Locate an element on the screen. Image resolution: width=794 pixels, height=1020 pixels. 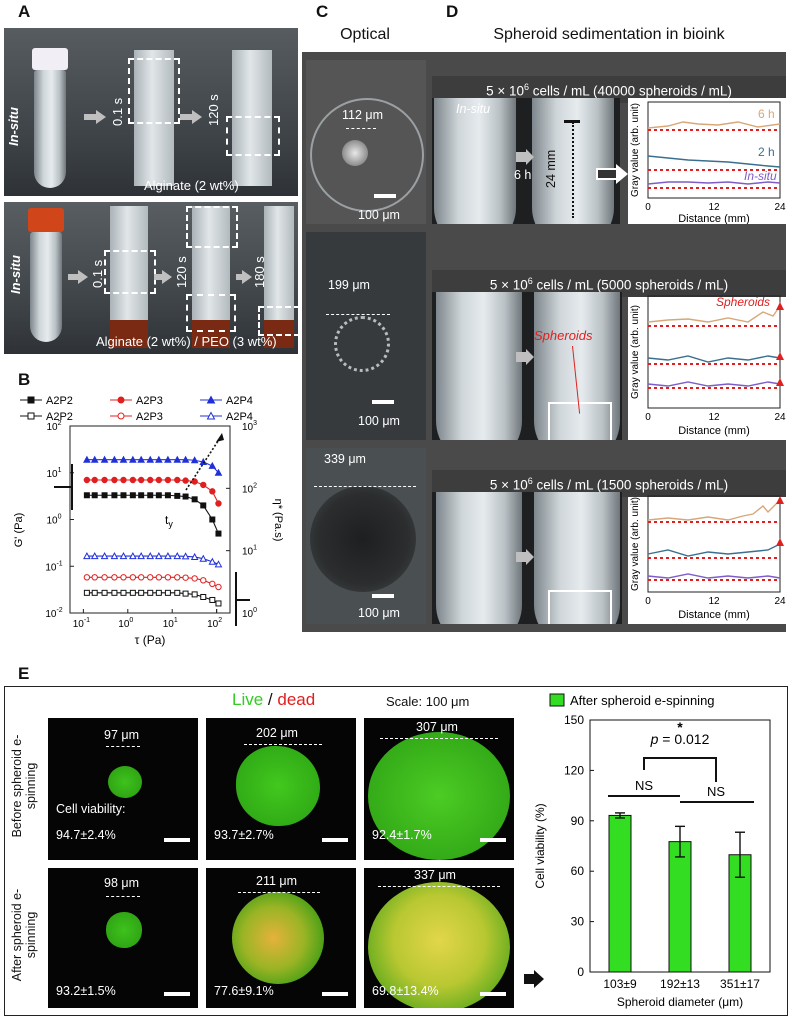
diameter-label: 202 μm is located at coordinates (277, 733).